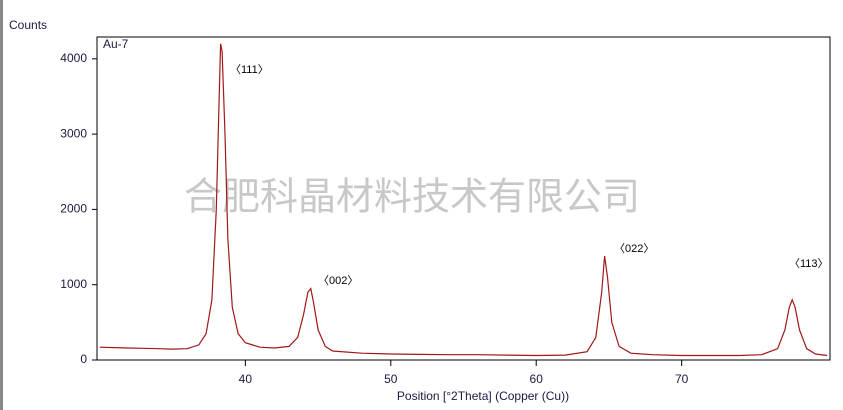 The image size is (843, 410). What do you see at coordinates (116, 44) in the screenshot?
I see `sample-label: Au-7` at bounding box center [116, 44].